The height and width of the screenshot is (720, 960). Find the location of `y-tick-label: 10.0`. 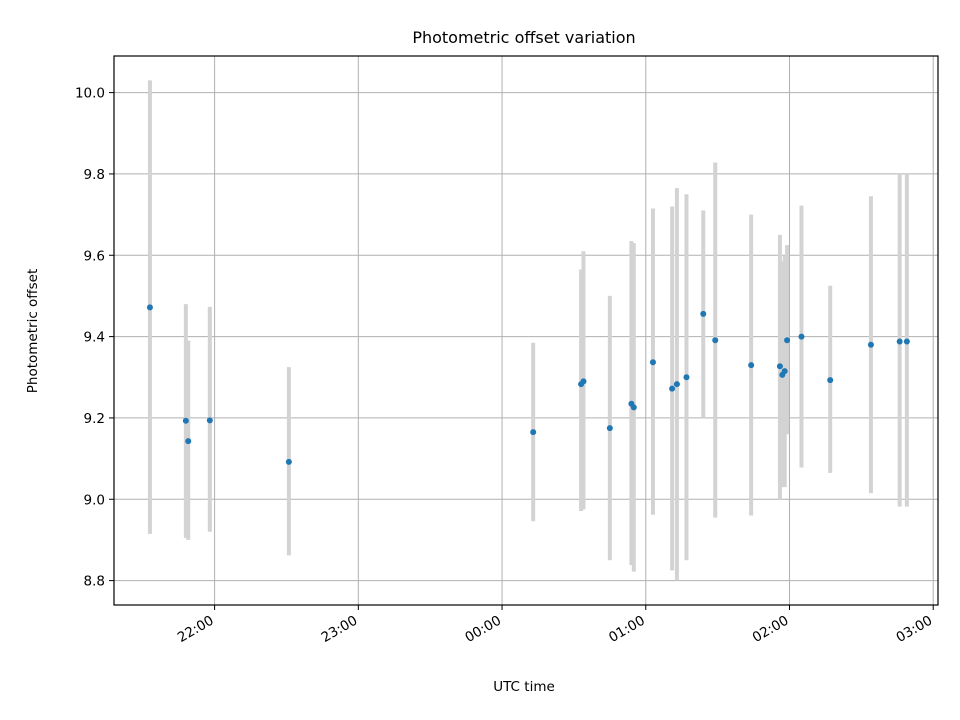

y-tick-label: 10.0 is located at coordinates (90, 94).